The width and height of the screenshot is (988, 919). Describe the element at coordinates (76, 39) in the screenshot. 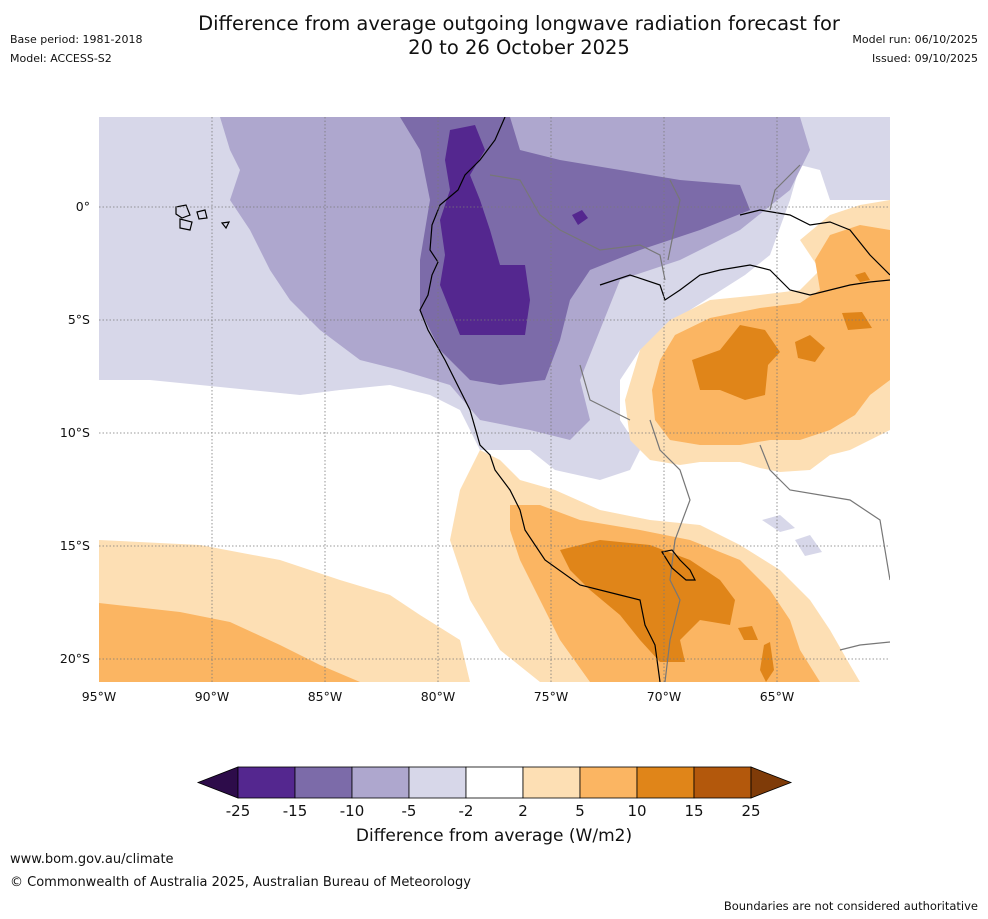

I see `base-period: Base period: 1981-2018` at that location.